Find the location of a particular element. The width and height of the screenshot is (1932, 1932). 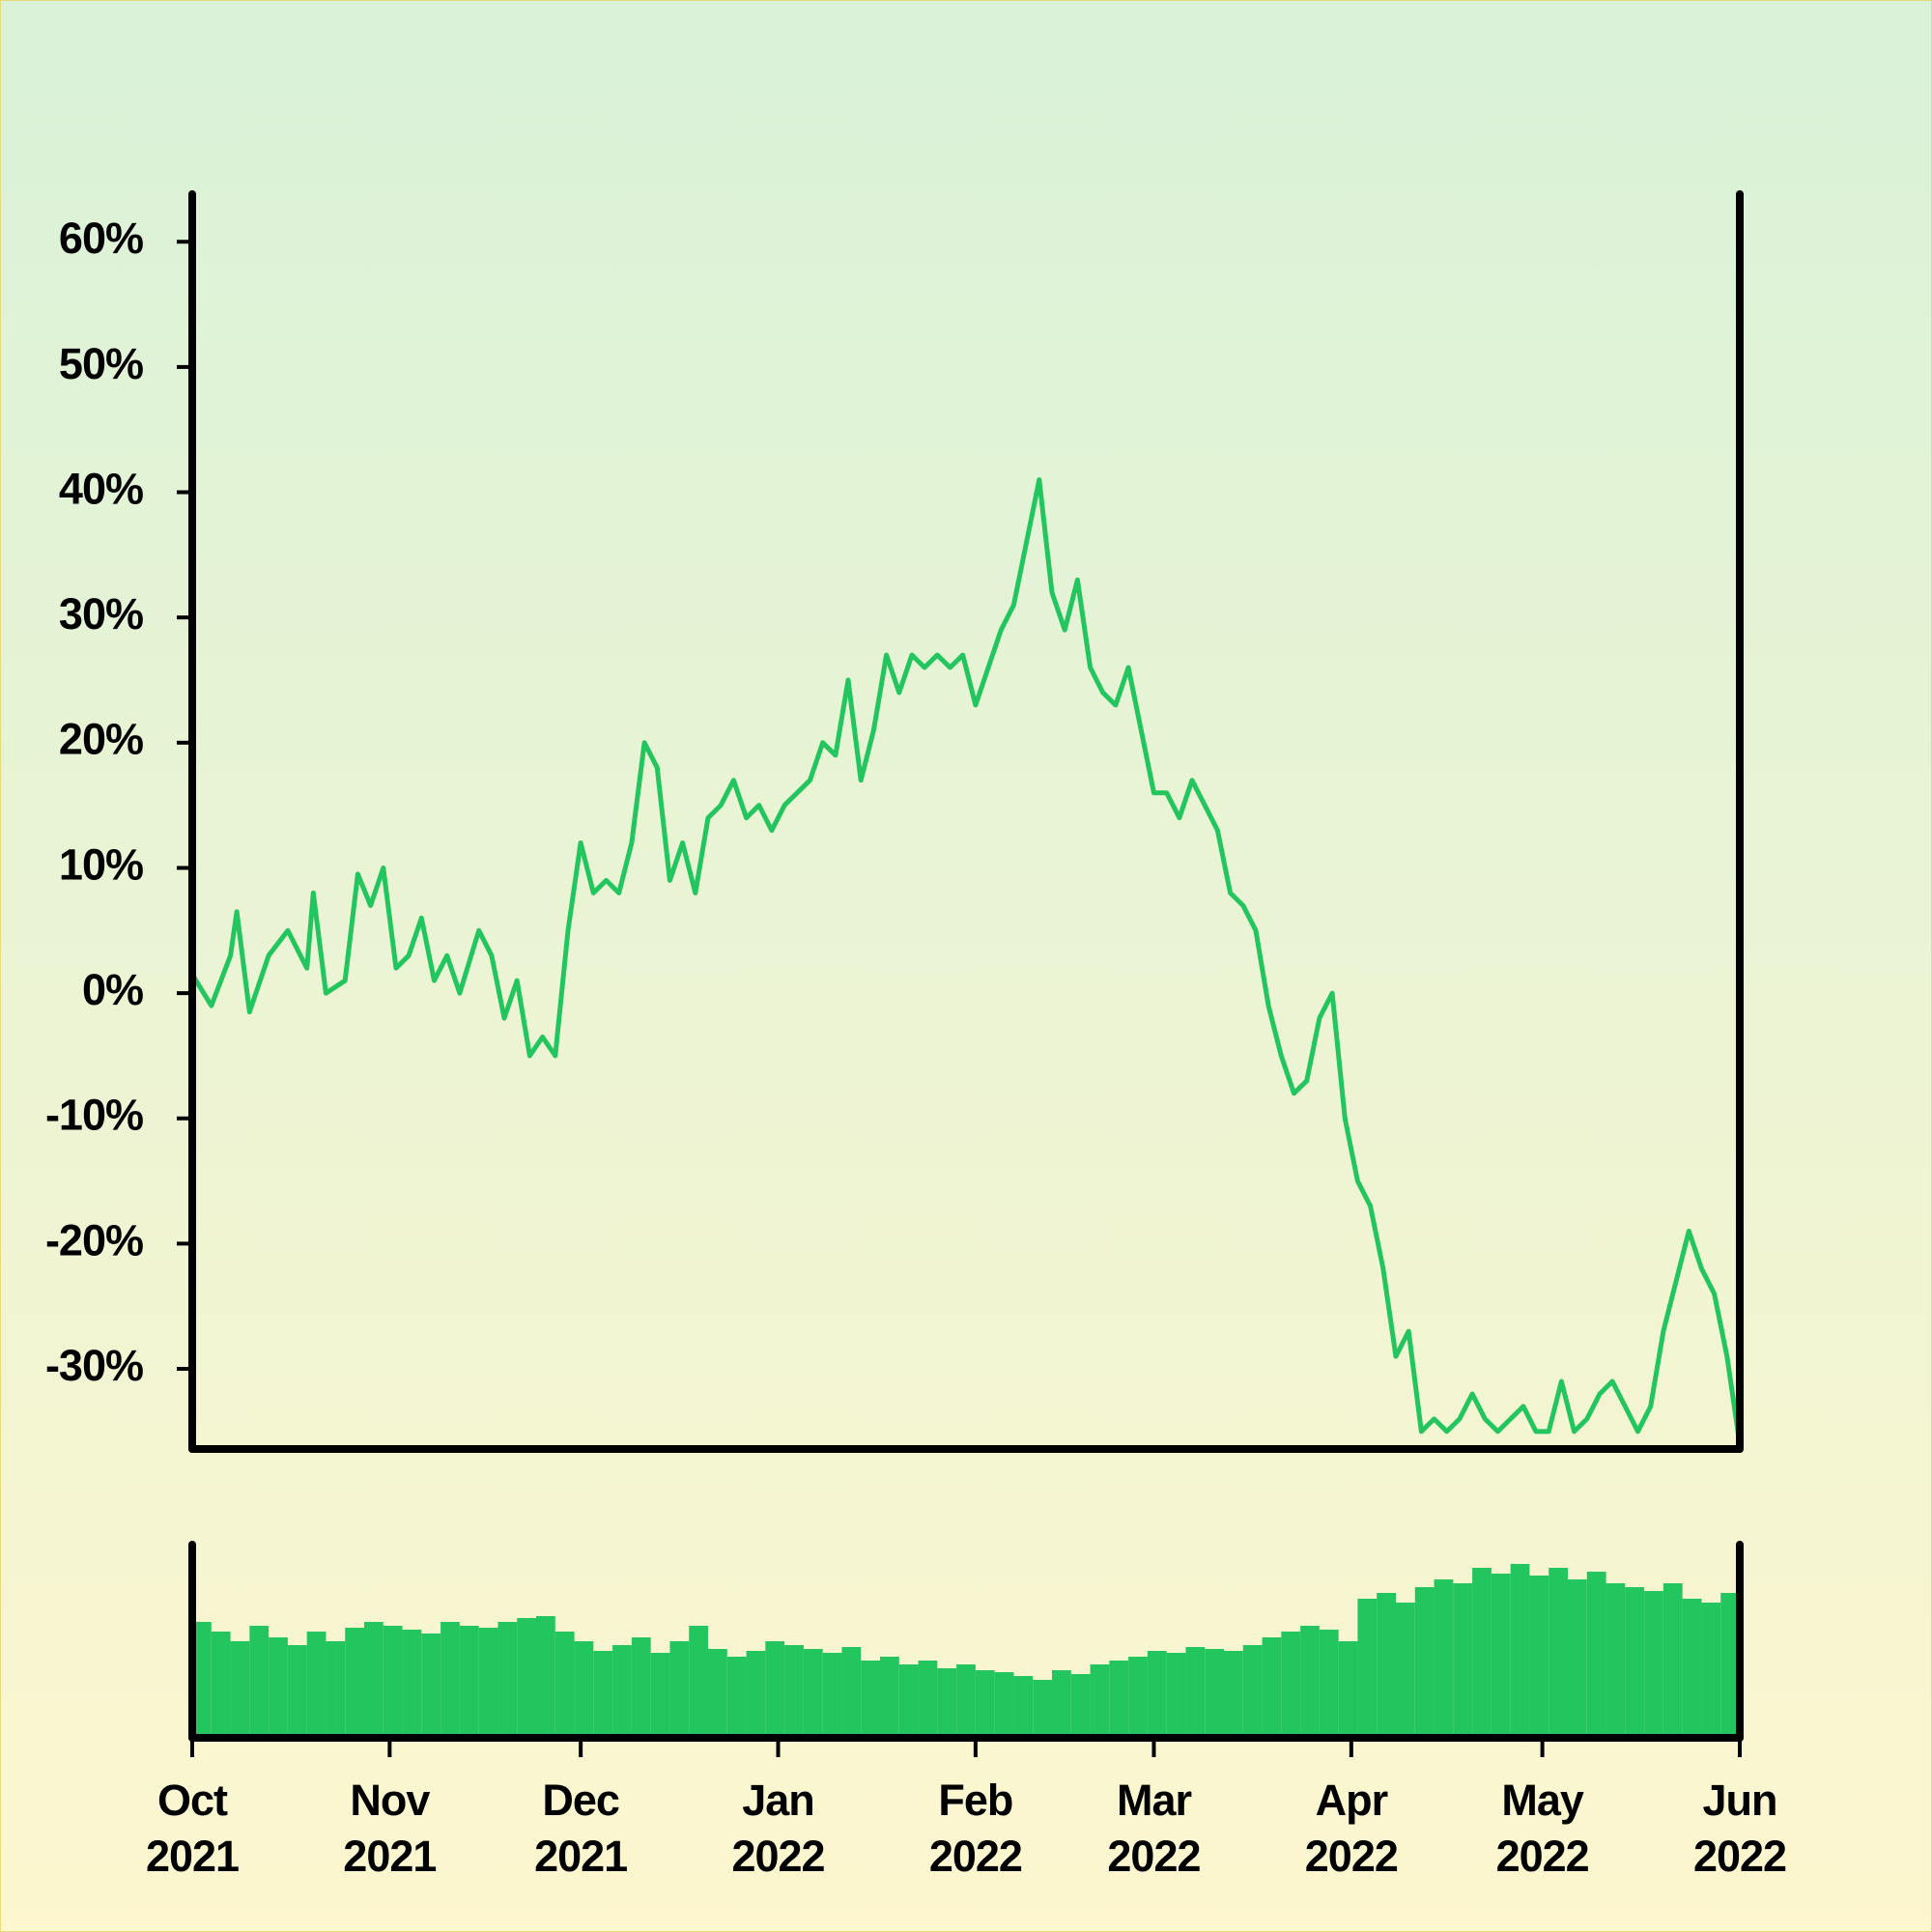

y-tick-label: 50% is located at coordinates (101, 363).